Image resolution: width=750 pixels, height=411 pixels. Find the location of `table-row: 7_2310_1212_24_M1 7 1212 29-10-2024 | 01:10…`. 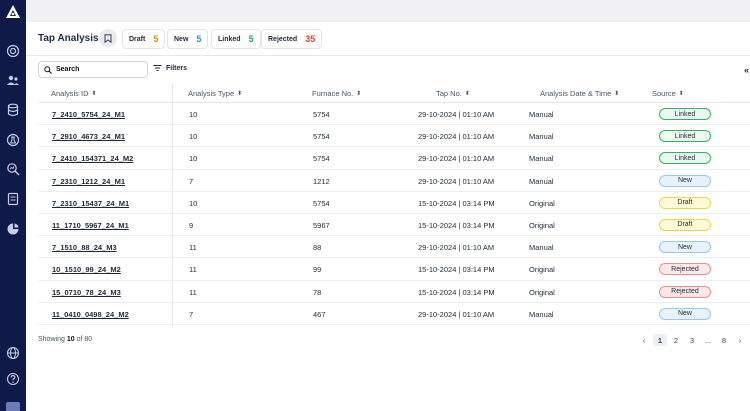

table-row: 7_2310_1212_24_M1 7 1212 29-10-2024 | 01:10… is located at coordinates (394, 181).